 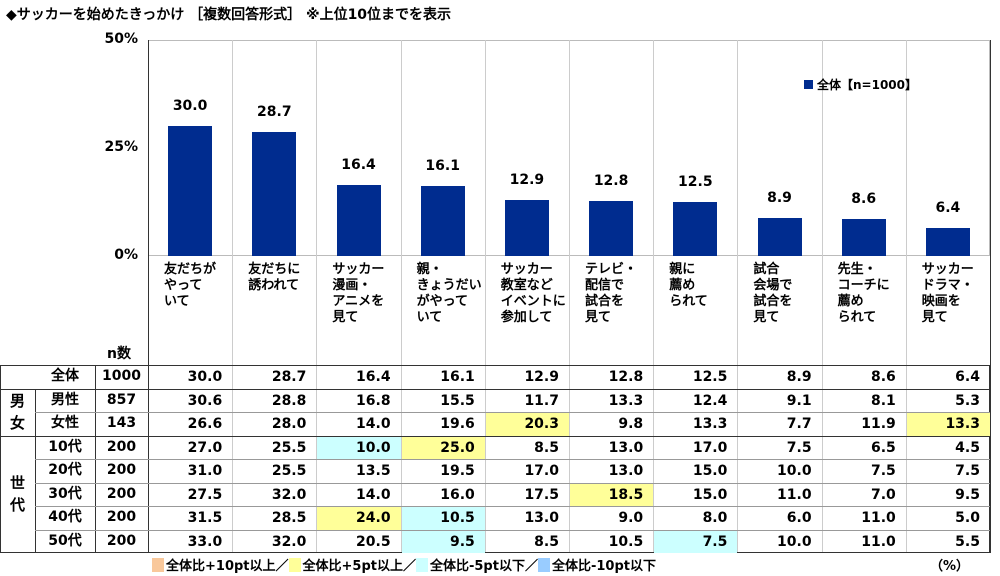 What do you see at coordinates (205, 424) in the screenshot?
I see `table-cell: 26.6` at bounding box center [205, 424].